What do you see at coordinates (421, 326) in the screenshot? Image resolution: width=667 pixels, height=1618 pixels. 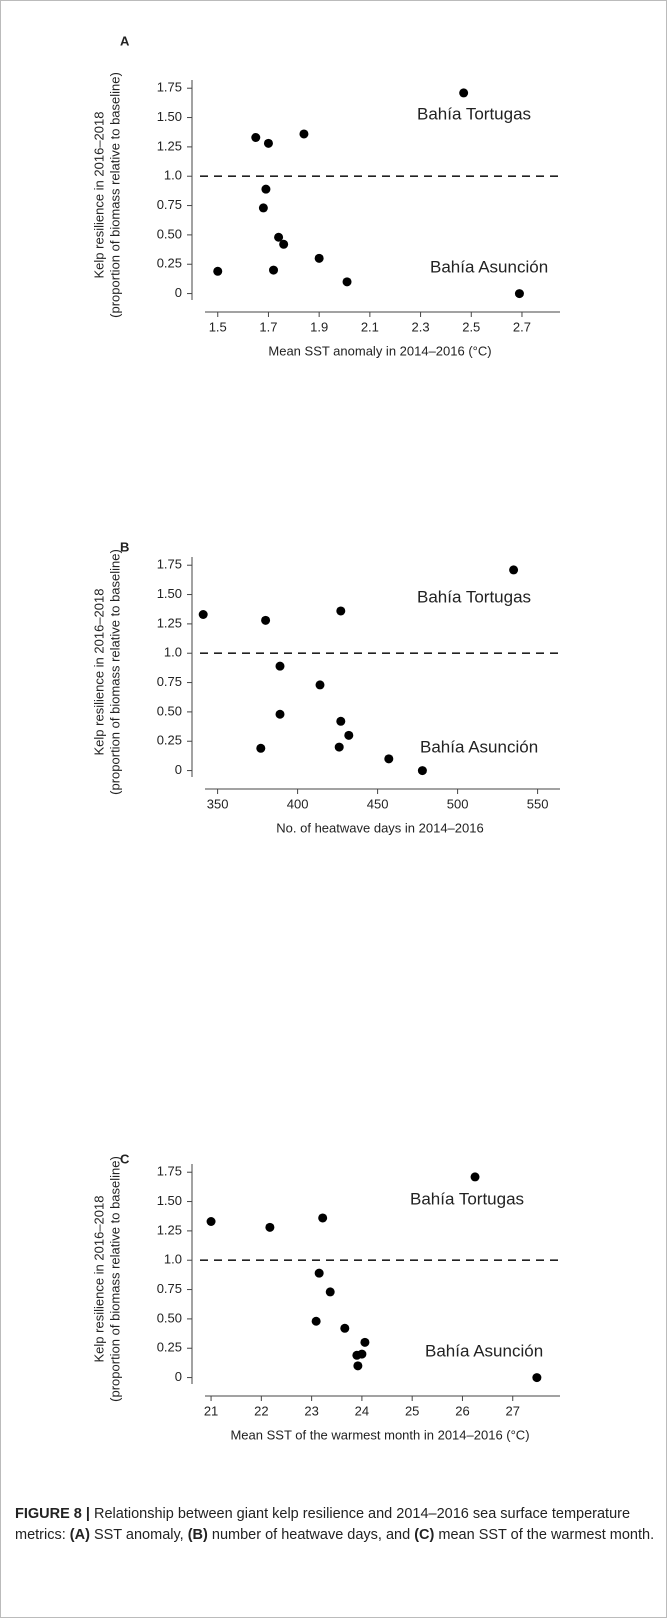 I see `x-tick-label: 2.3` at bounding box center [421, 326].